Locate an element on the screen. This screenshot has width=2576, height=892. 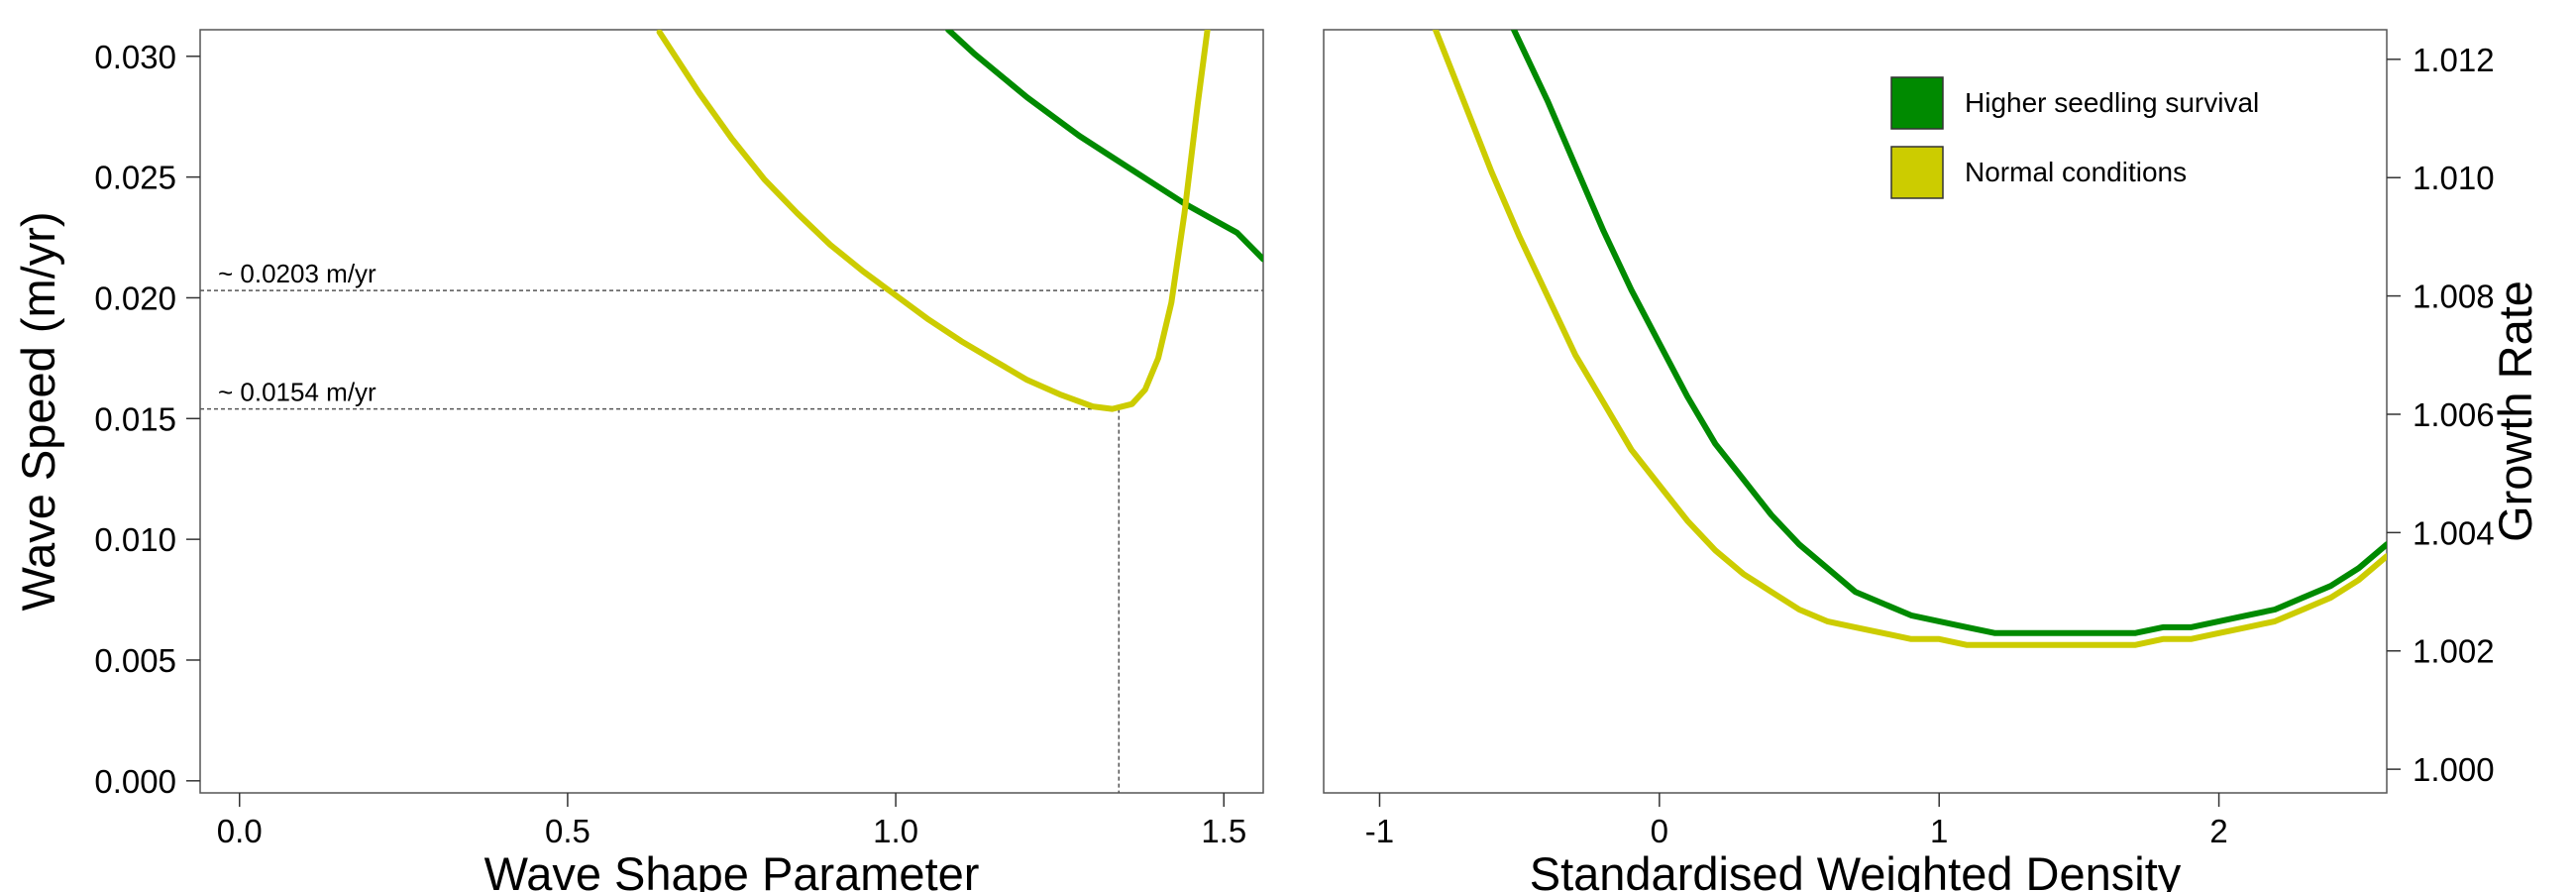
y-axis-title: Growth Rate is located at coordinates (2515, 411).